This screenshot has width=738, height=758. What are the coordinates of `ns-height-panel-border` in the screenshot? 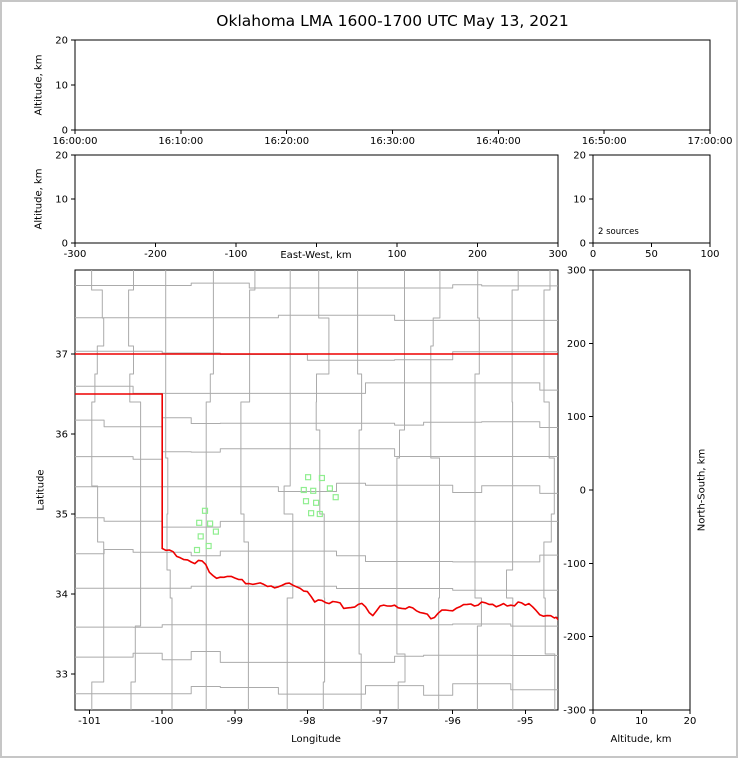 It's located at (641, 490).